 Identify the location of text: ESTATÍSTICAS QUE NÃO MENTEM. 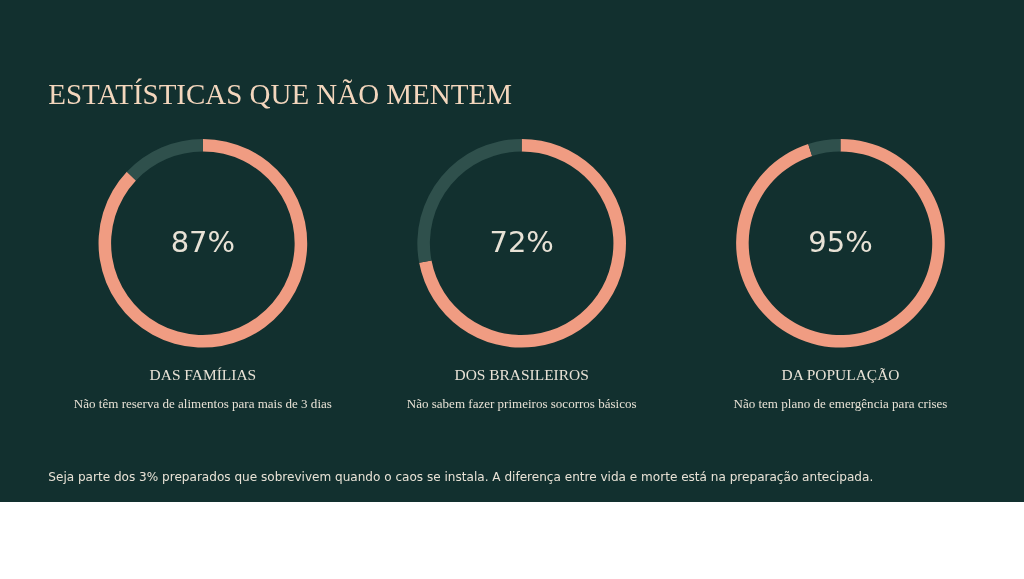
(280, 94).